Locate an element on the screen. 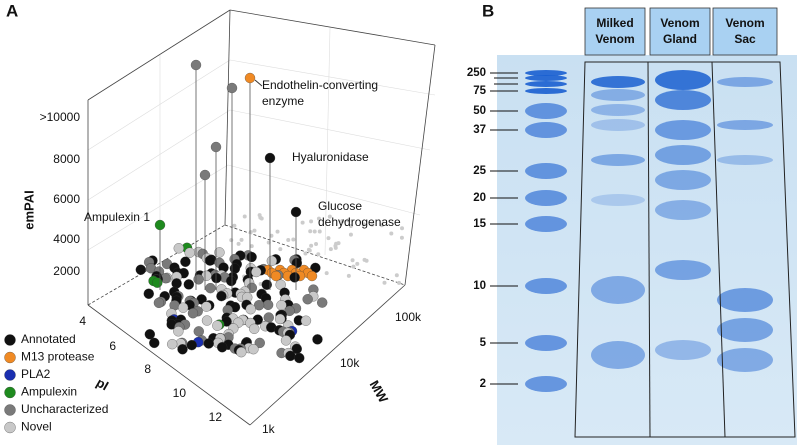 Image resolution: width=800 pixels, height=447 pixels. x-tick-label: 12 is located at coordinates (216, 417).